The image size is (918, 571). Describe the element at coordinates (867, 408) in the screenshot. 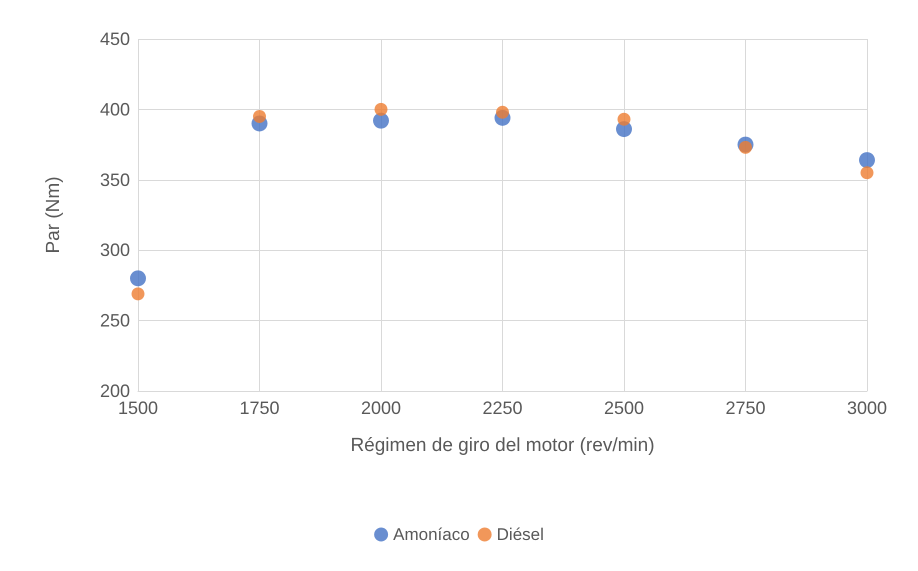

I see `x-tick-label: 3000` at that location.